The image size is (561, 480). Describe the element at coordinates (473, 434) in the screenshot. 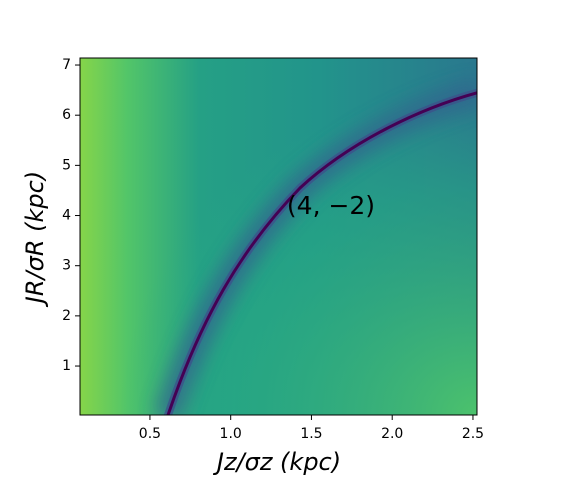

I see `x-tick-label: 2.5` at that location.